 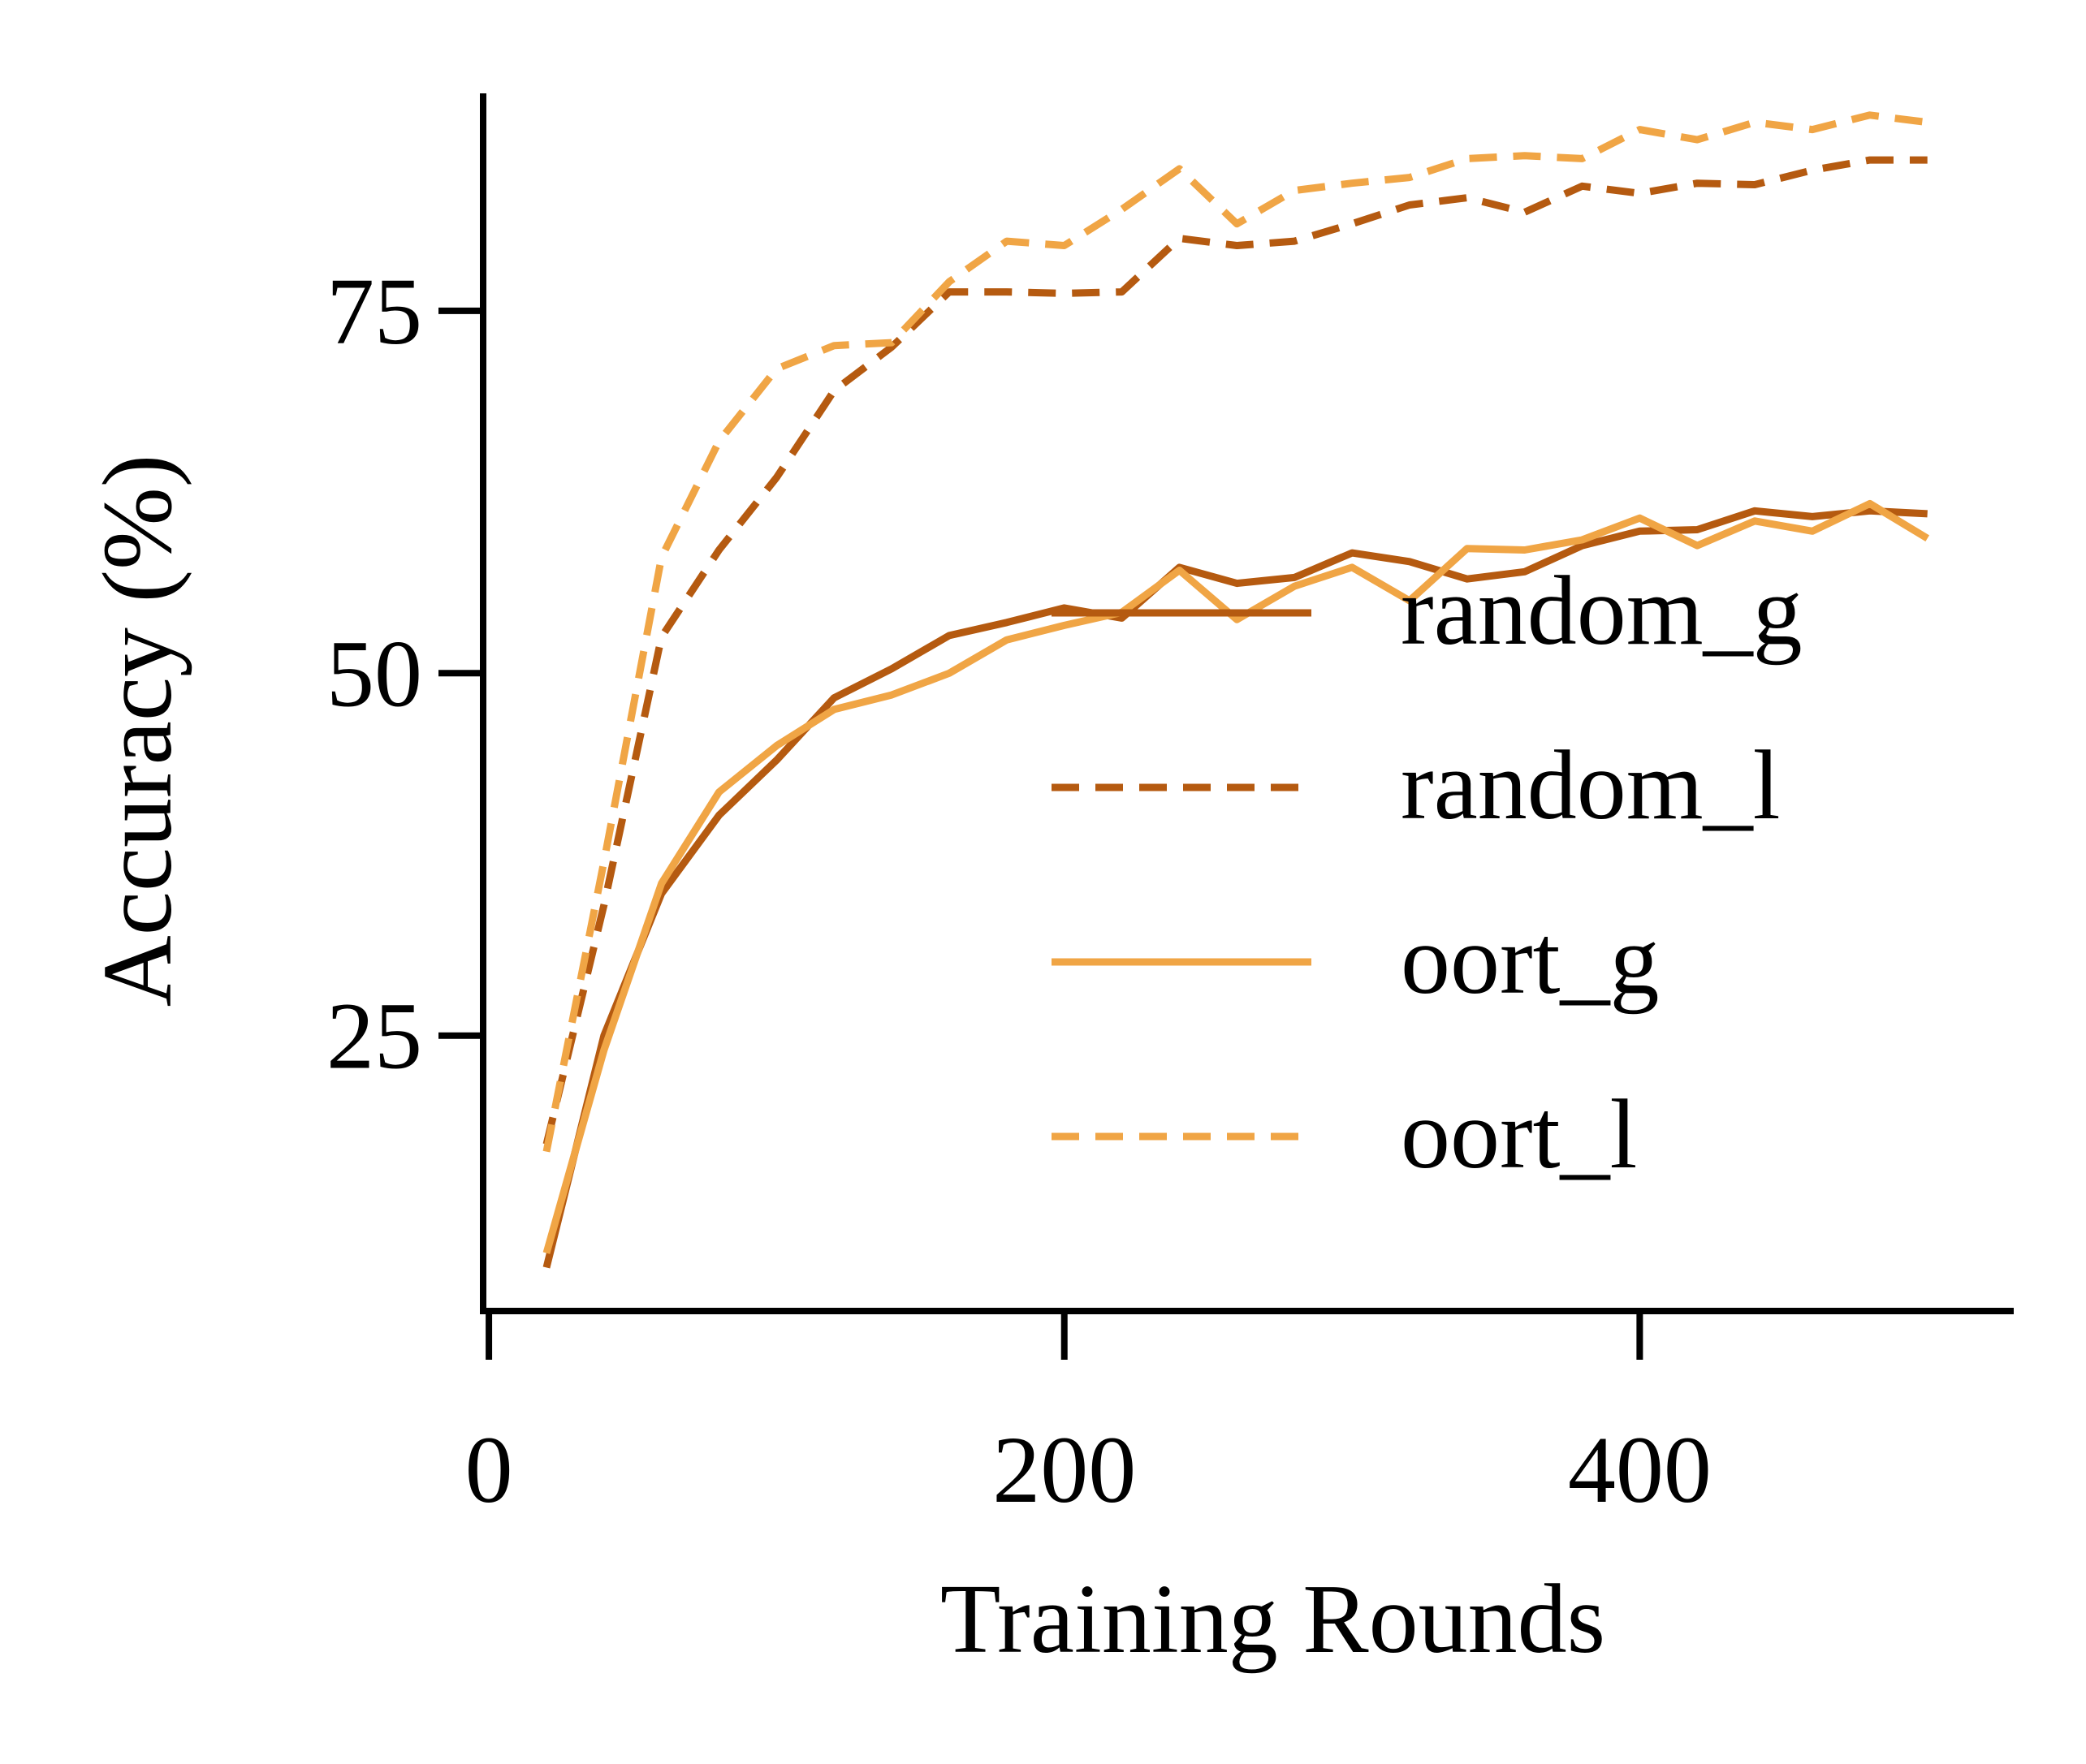 What do you see at coordinates (1427, 872) in the screenshot?
I see `legend: random_g random_l oort_g oort_l` at bounding box center [1427, 872].